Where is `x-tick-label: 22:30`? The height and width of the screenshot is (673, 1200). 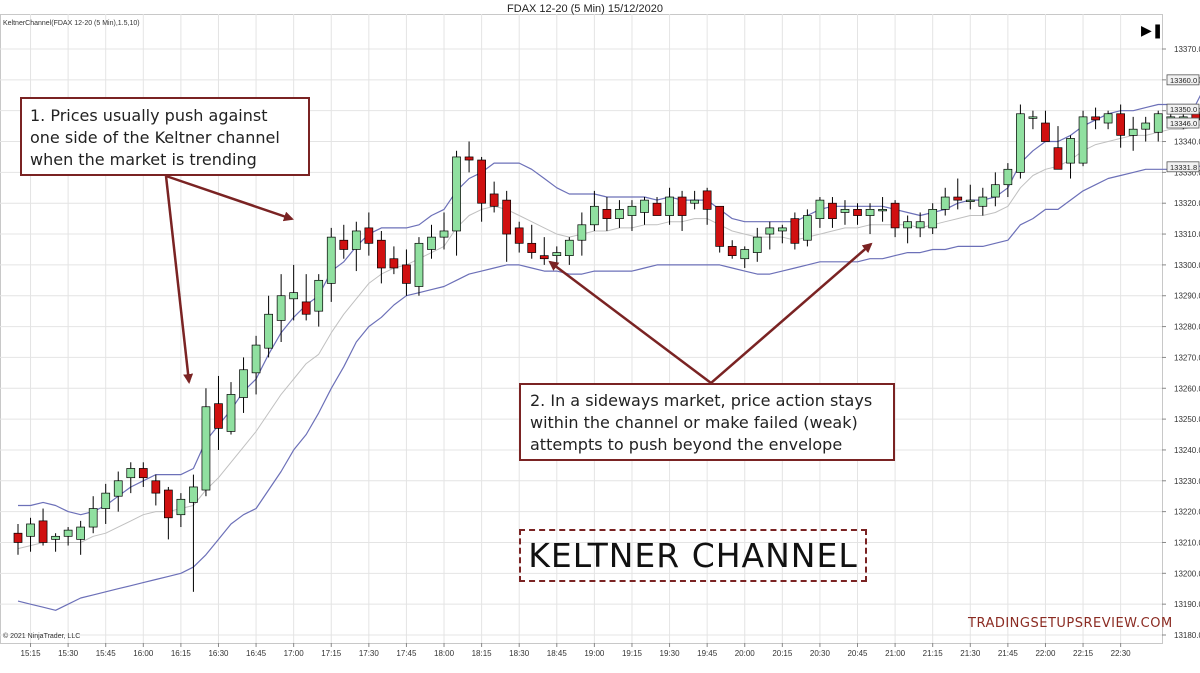 x-tick-label: 22:30 is located at coordinates (1121, 653).